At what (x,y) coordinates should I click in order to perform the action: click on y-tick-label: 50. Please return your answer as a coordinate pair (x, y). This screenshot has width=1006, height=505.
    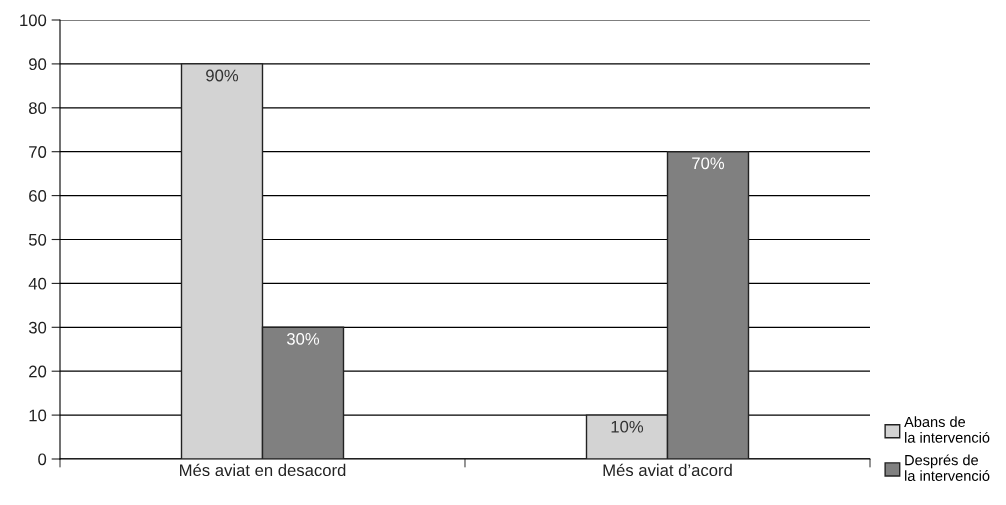
    Looking at the image, I should click on (37, 239).